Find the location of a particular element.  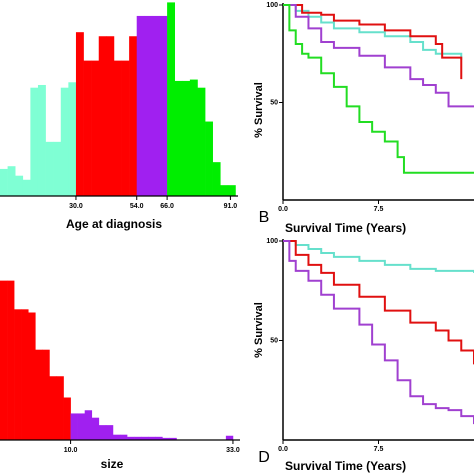

x-tick-label: 33.0 is located at coordinates (233, 450).